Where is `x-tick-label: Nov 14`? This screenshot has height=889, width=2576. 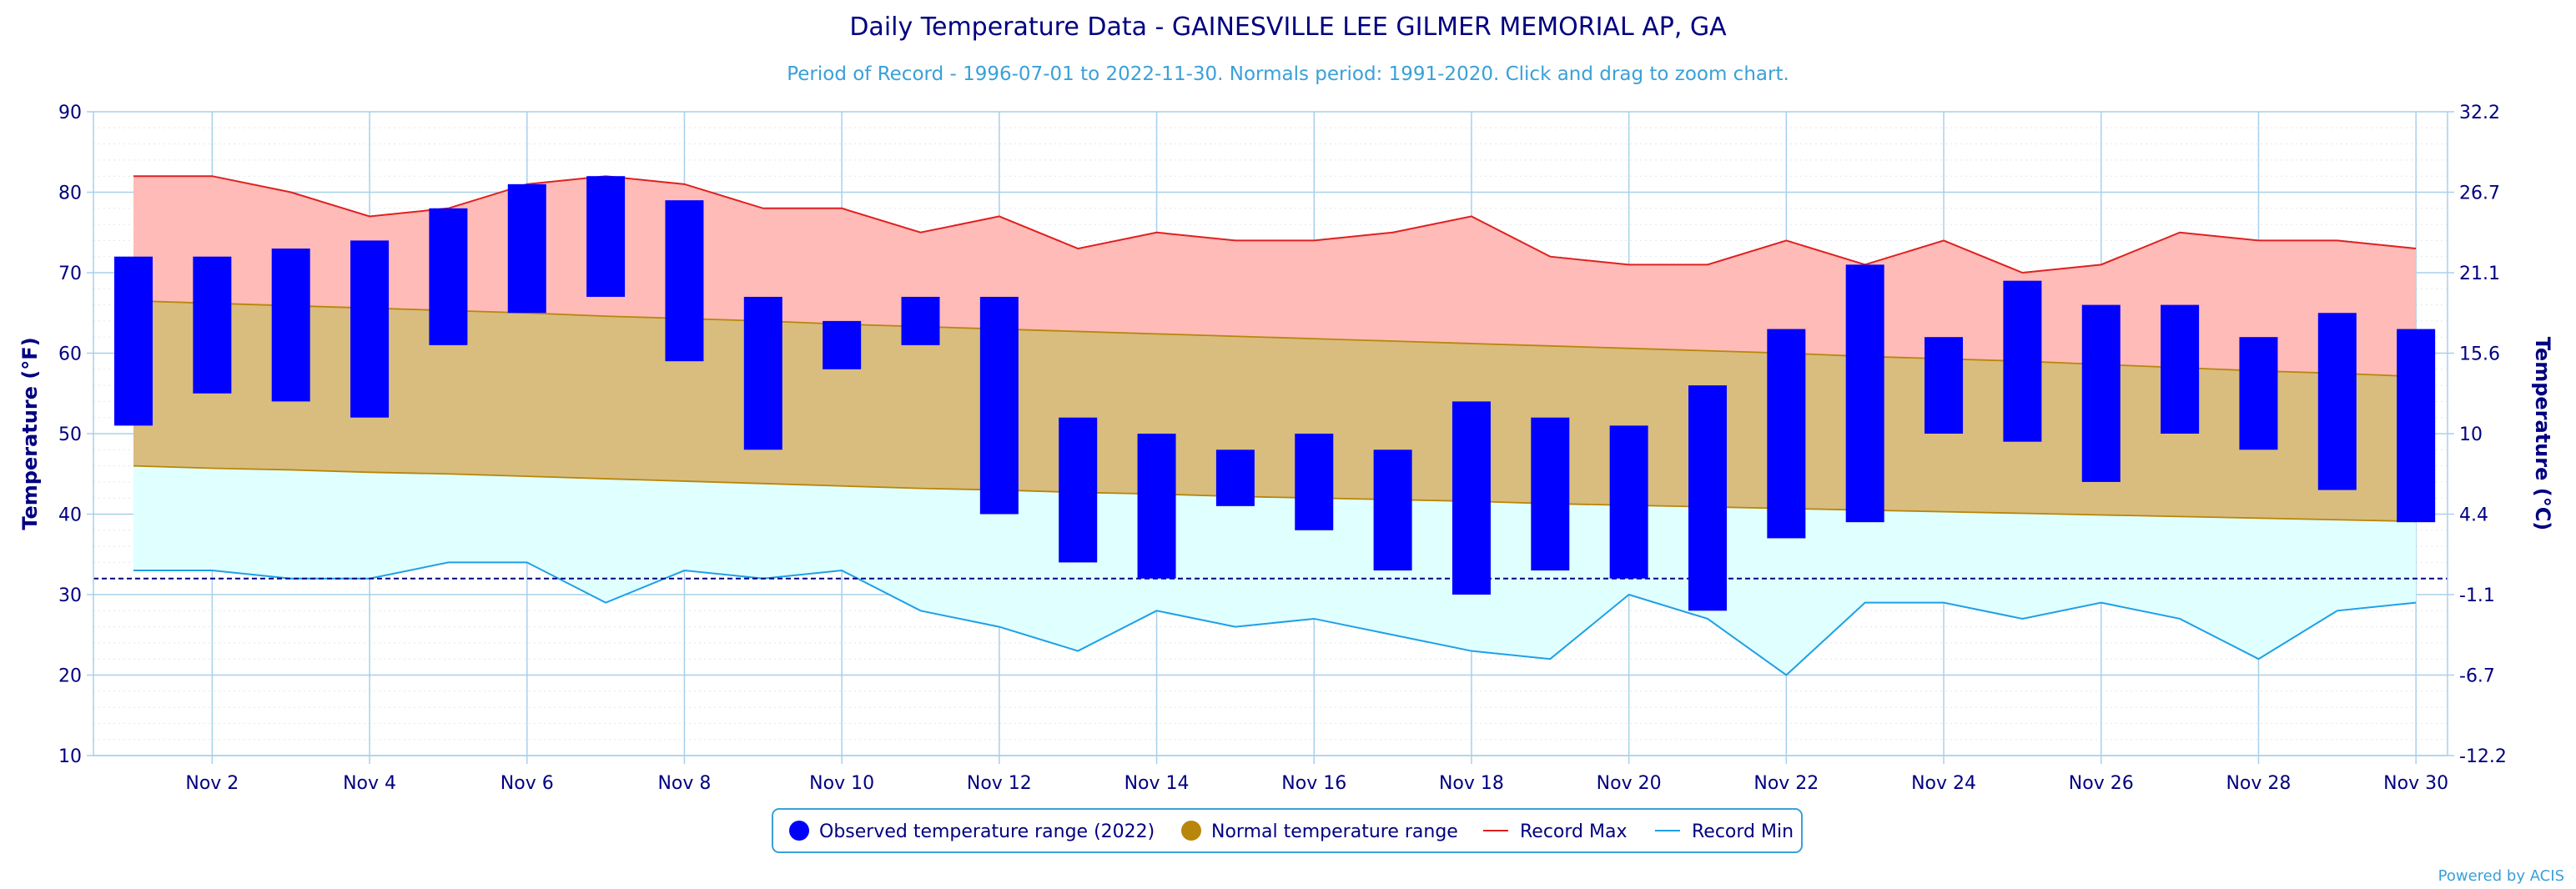 x-tick-label: Nov 14 is located at coordinates (1157, 783).